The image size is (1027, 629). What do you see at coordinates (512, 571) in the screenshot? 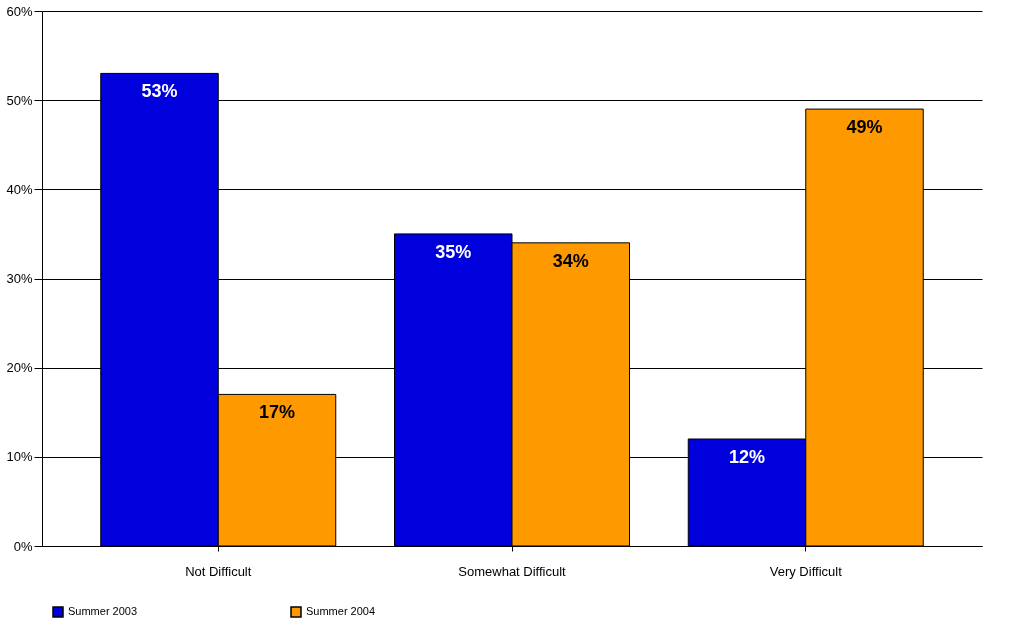
I see `x-tick-label: Somewhat Difficult` at bounding box center [512, 571].